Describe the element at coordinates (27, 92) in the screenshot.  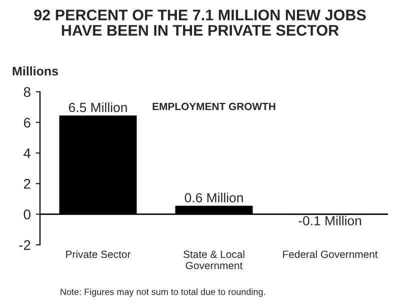
I see `y-tick-label: 8` at that location.